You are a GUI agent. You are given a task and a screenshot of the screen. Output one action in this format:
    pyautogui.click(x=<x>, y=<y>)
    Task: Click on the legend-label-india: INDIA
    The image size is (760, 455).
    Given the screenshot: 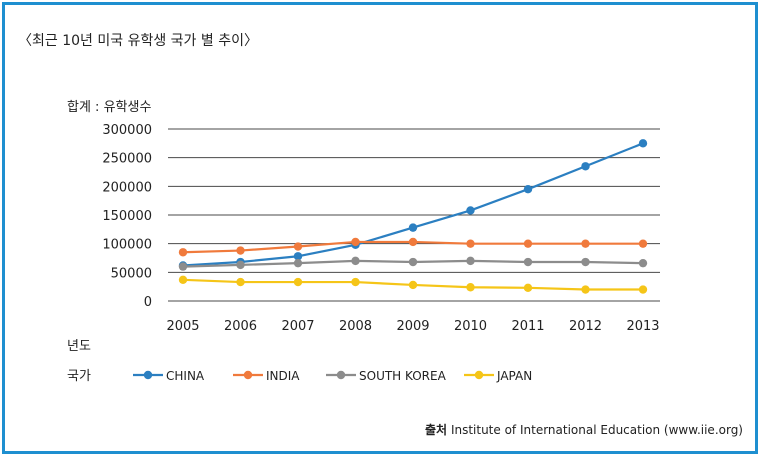 What is the action you would take?
    pyautogui.click(x=283, y=376)
    